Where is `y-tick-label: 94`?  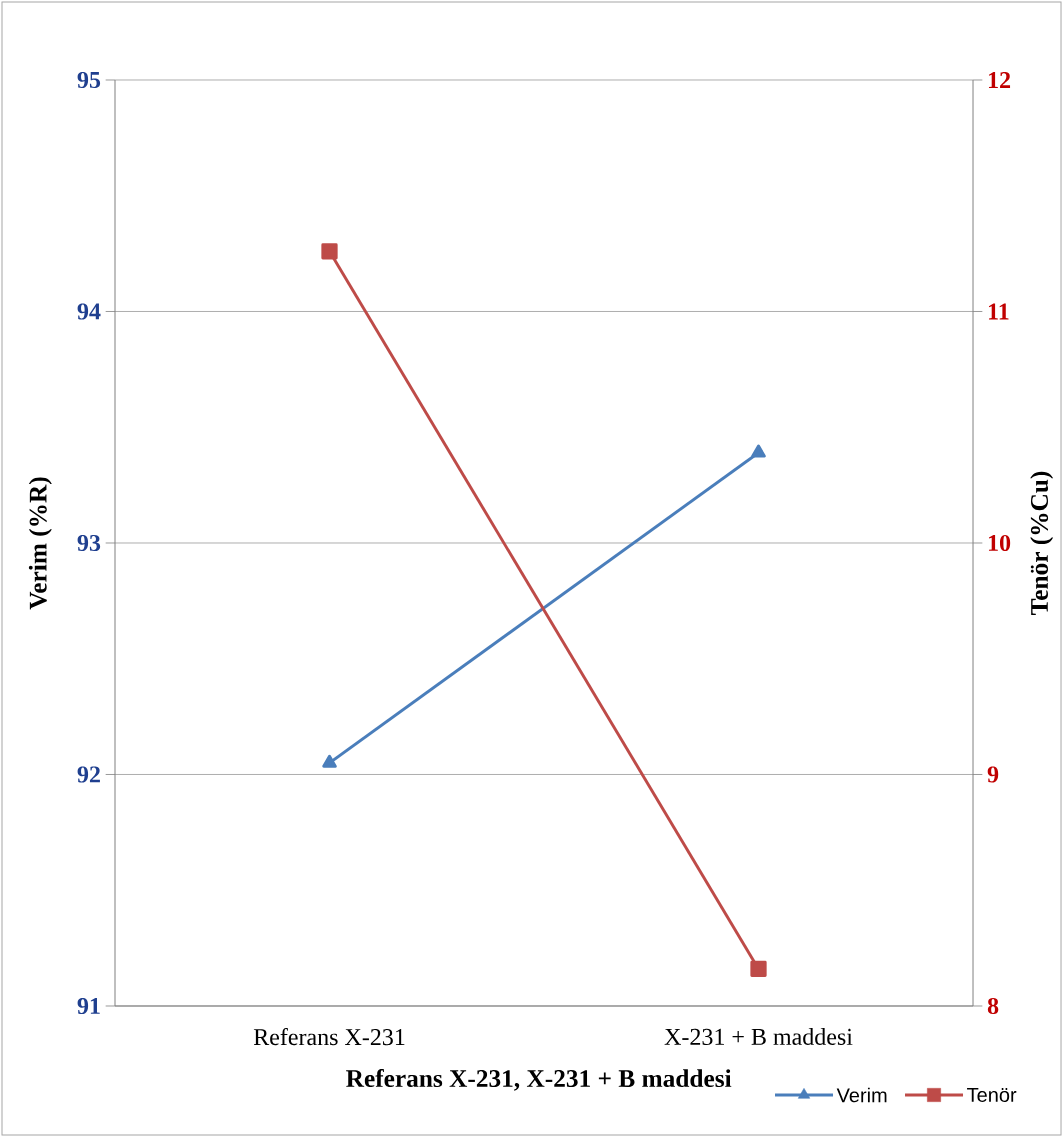
y-tick-label: 94 is located at coordinates (89, 311).